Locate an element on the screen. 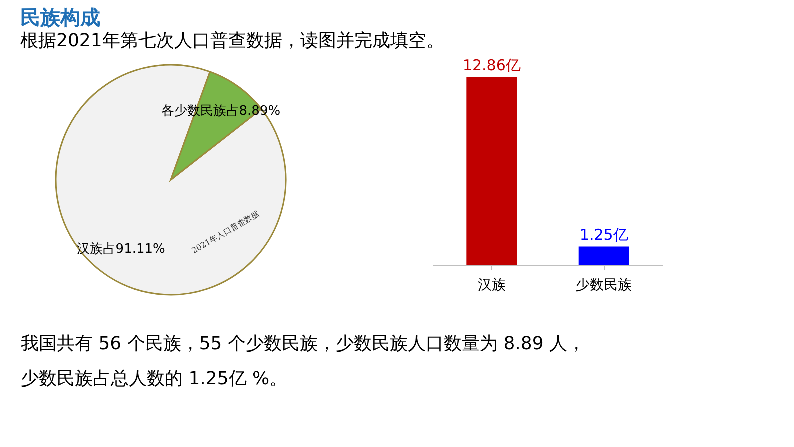  x-tick-label: 少数民族 is located at coordinates (604, 286).